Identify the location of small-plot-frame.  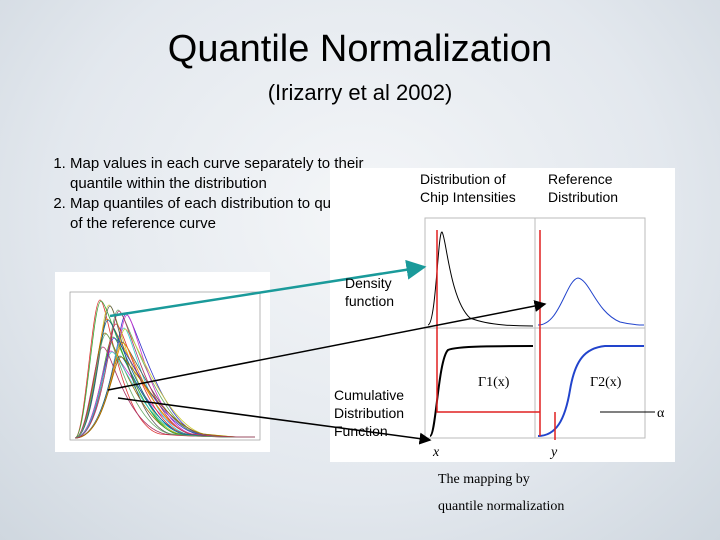
(165, 366).